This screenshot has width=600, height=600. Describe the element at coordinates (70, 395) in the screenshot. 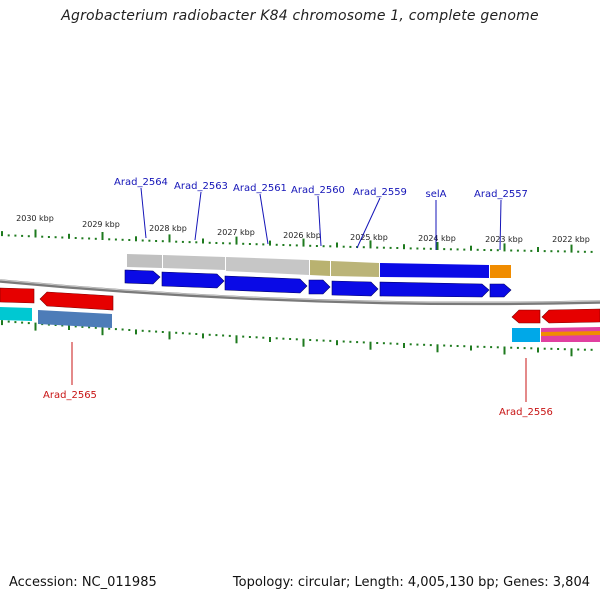

I see `gene-label-arad-2565: Arad_2565` at that location.